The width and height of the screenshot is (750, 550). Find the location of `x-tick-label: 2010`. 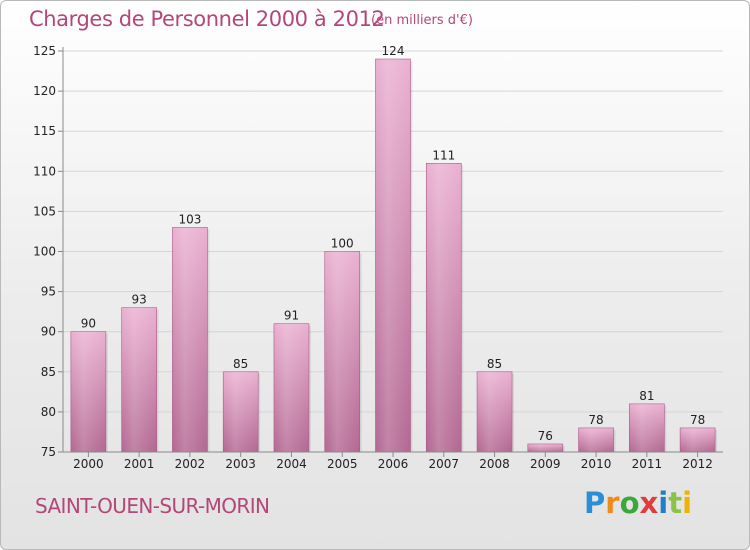

x-tick-label: 2010 is located at coordinates (596, 464).